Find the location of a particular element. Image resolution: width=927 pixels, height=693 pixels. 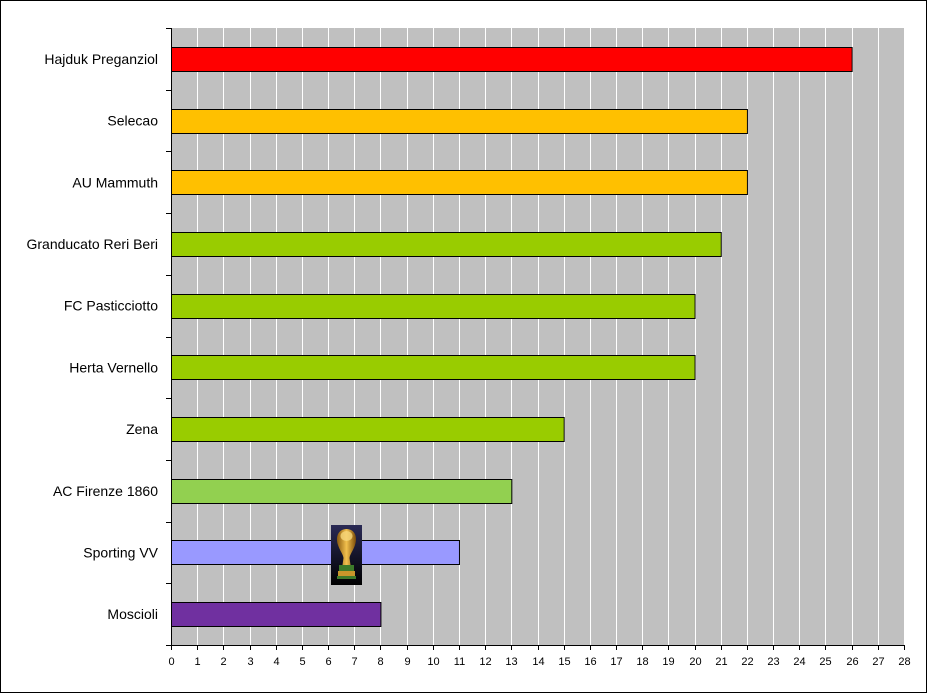

x-tick-label: 2 is located at coordinates (223, 662).